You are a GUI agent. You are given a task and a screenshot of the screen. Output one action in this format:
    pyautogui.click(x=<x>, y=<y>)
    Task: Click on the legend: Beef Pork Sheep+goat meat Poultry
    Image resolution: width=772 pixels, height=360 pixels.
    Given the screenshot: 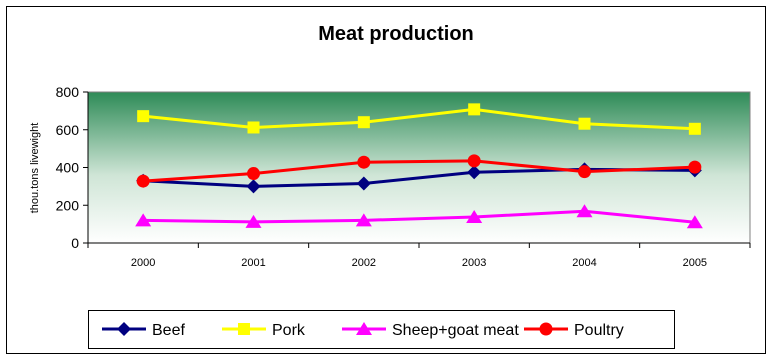 What is the action you would take?
    pyautogui.click(x=363, y=330)
    